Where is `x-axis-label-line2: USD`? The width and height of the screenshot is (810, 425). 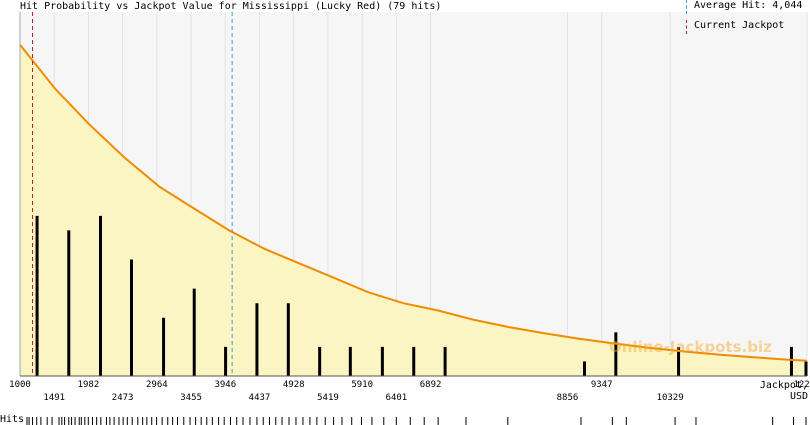
x-axis-label-line2: USD is located at coordinates (798, 396).